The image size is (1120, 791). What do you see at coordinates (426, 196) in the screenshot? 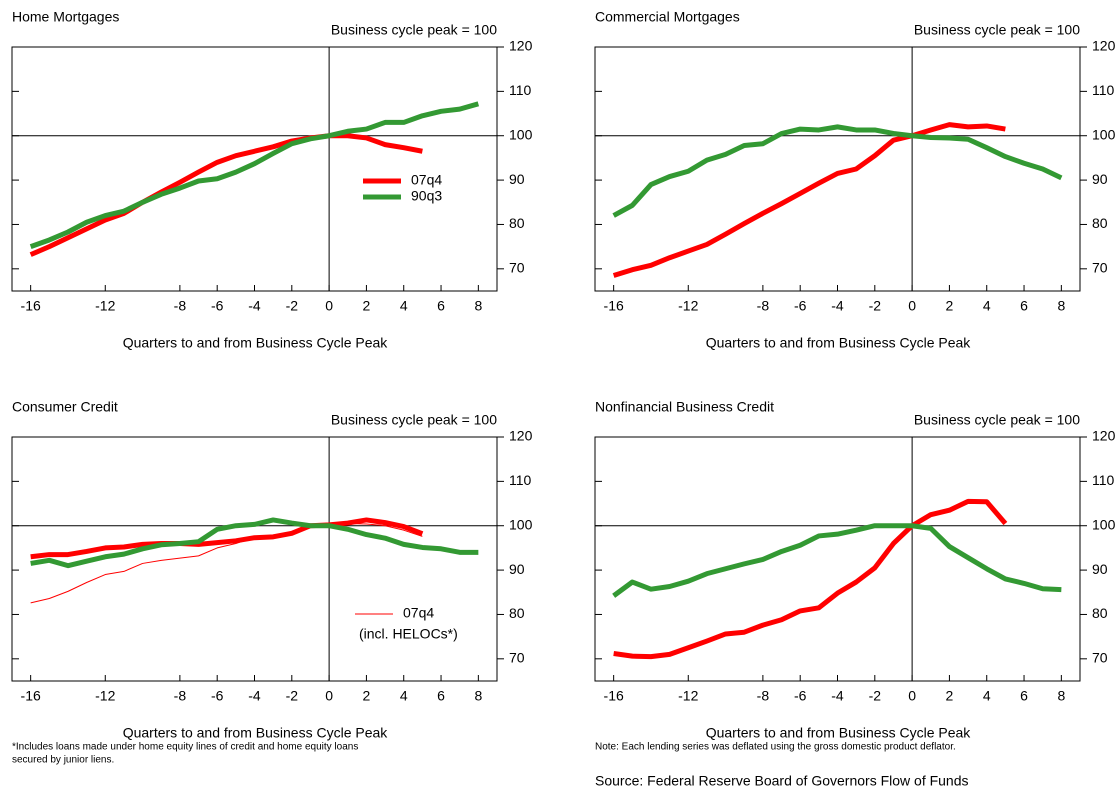
I see `legend-label: 90q3` at bounding box center [426, 196].